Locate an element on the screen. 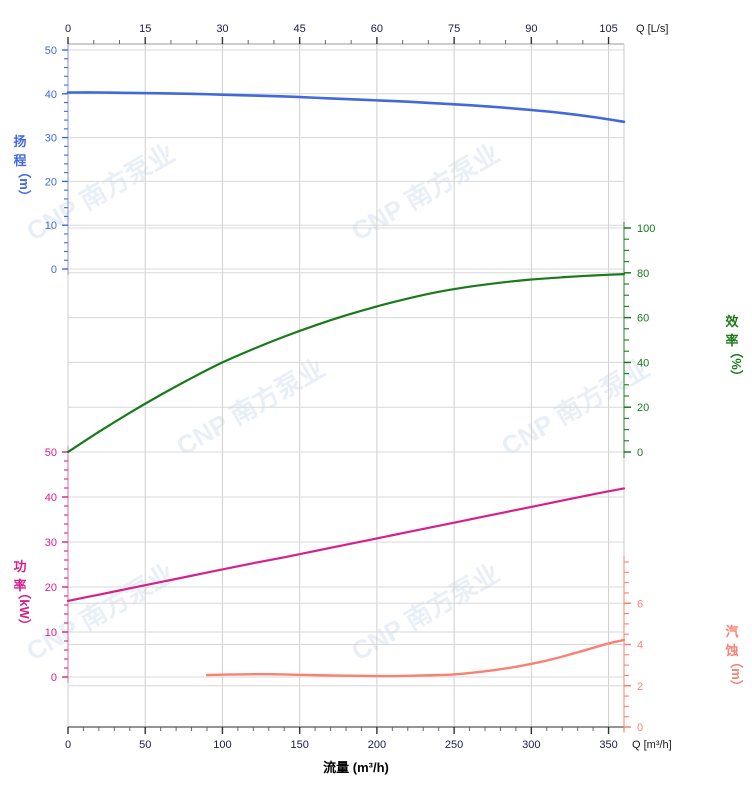 The image size is (752, 797). tick-label-top: 30 is located at coordinates (222, 29).